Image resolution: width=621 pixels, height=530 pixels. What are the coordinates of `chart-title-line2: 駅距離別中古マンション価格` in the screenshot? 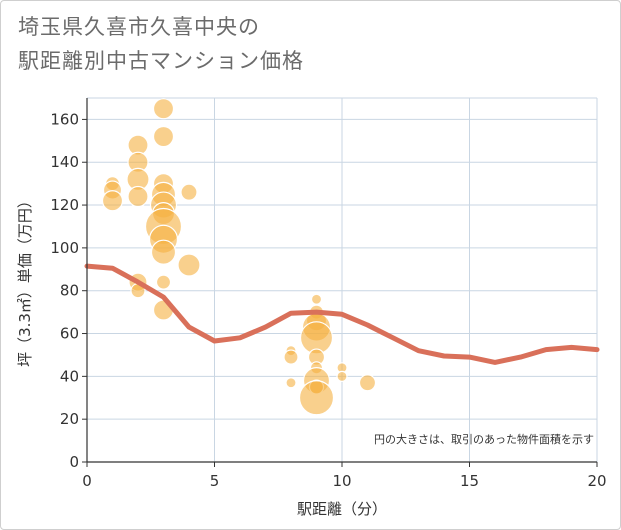 It's located at (161, 61).